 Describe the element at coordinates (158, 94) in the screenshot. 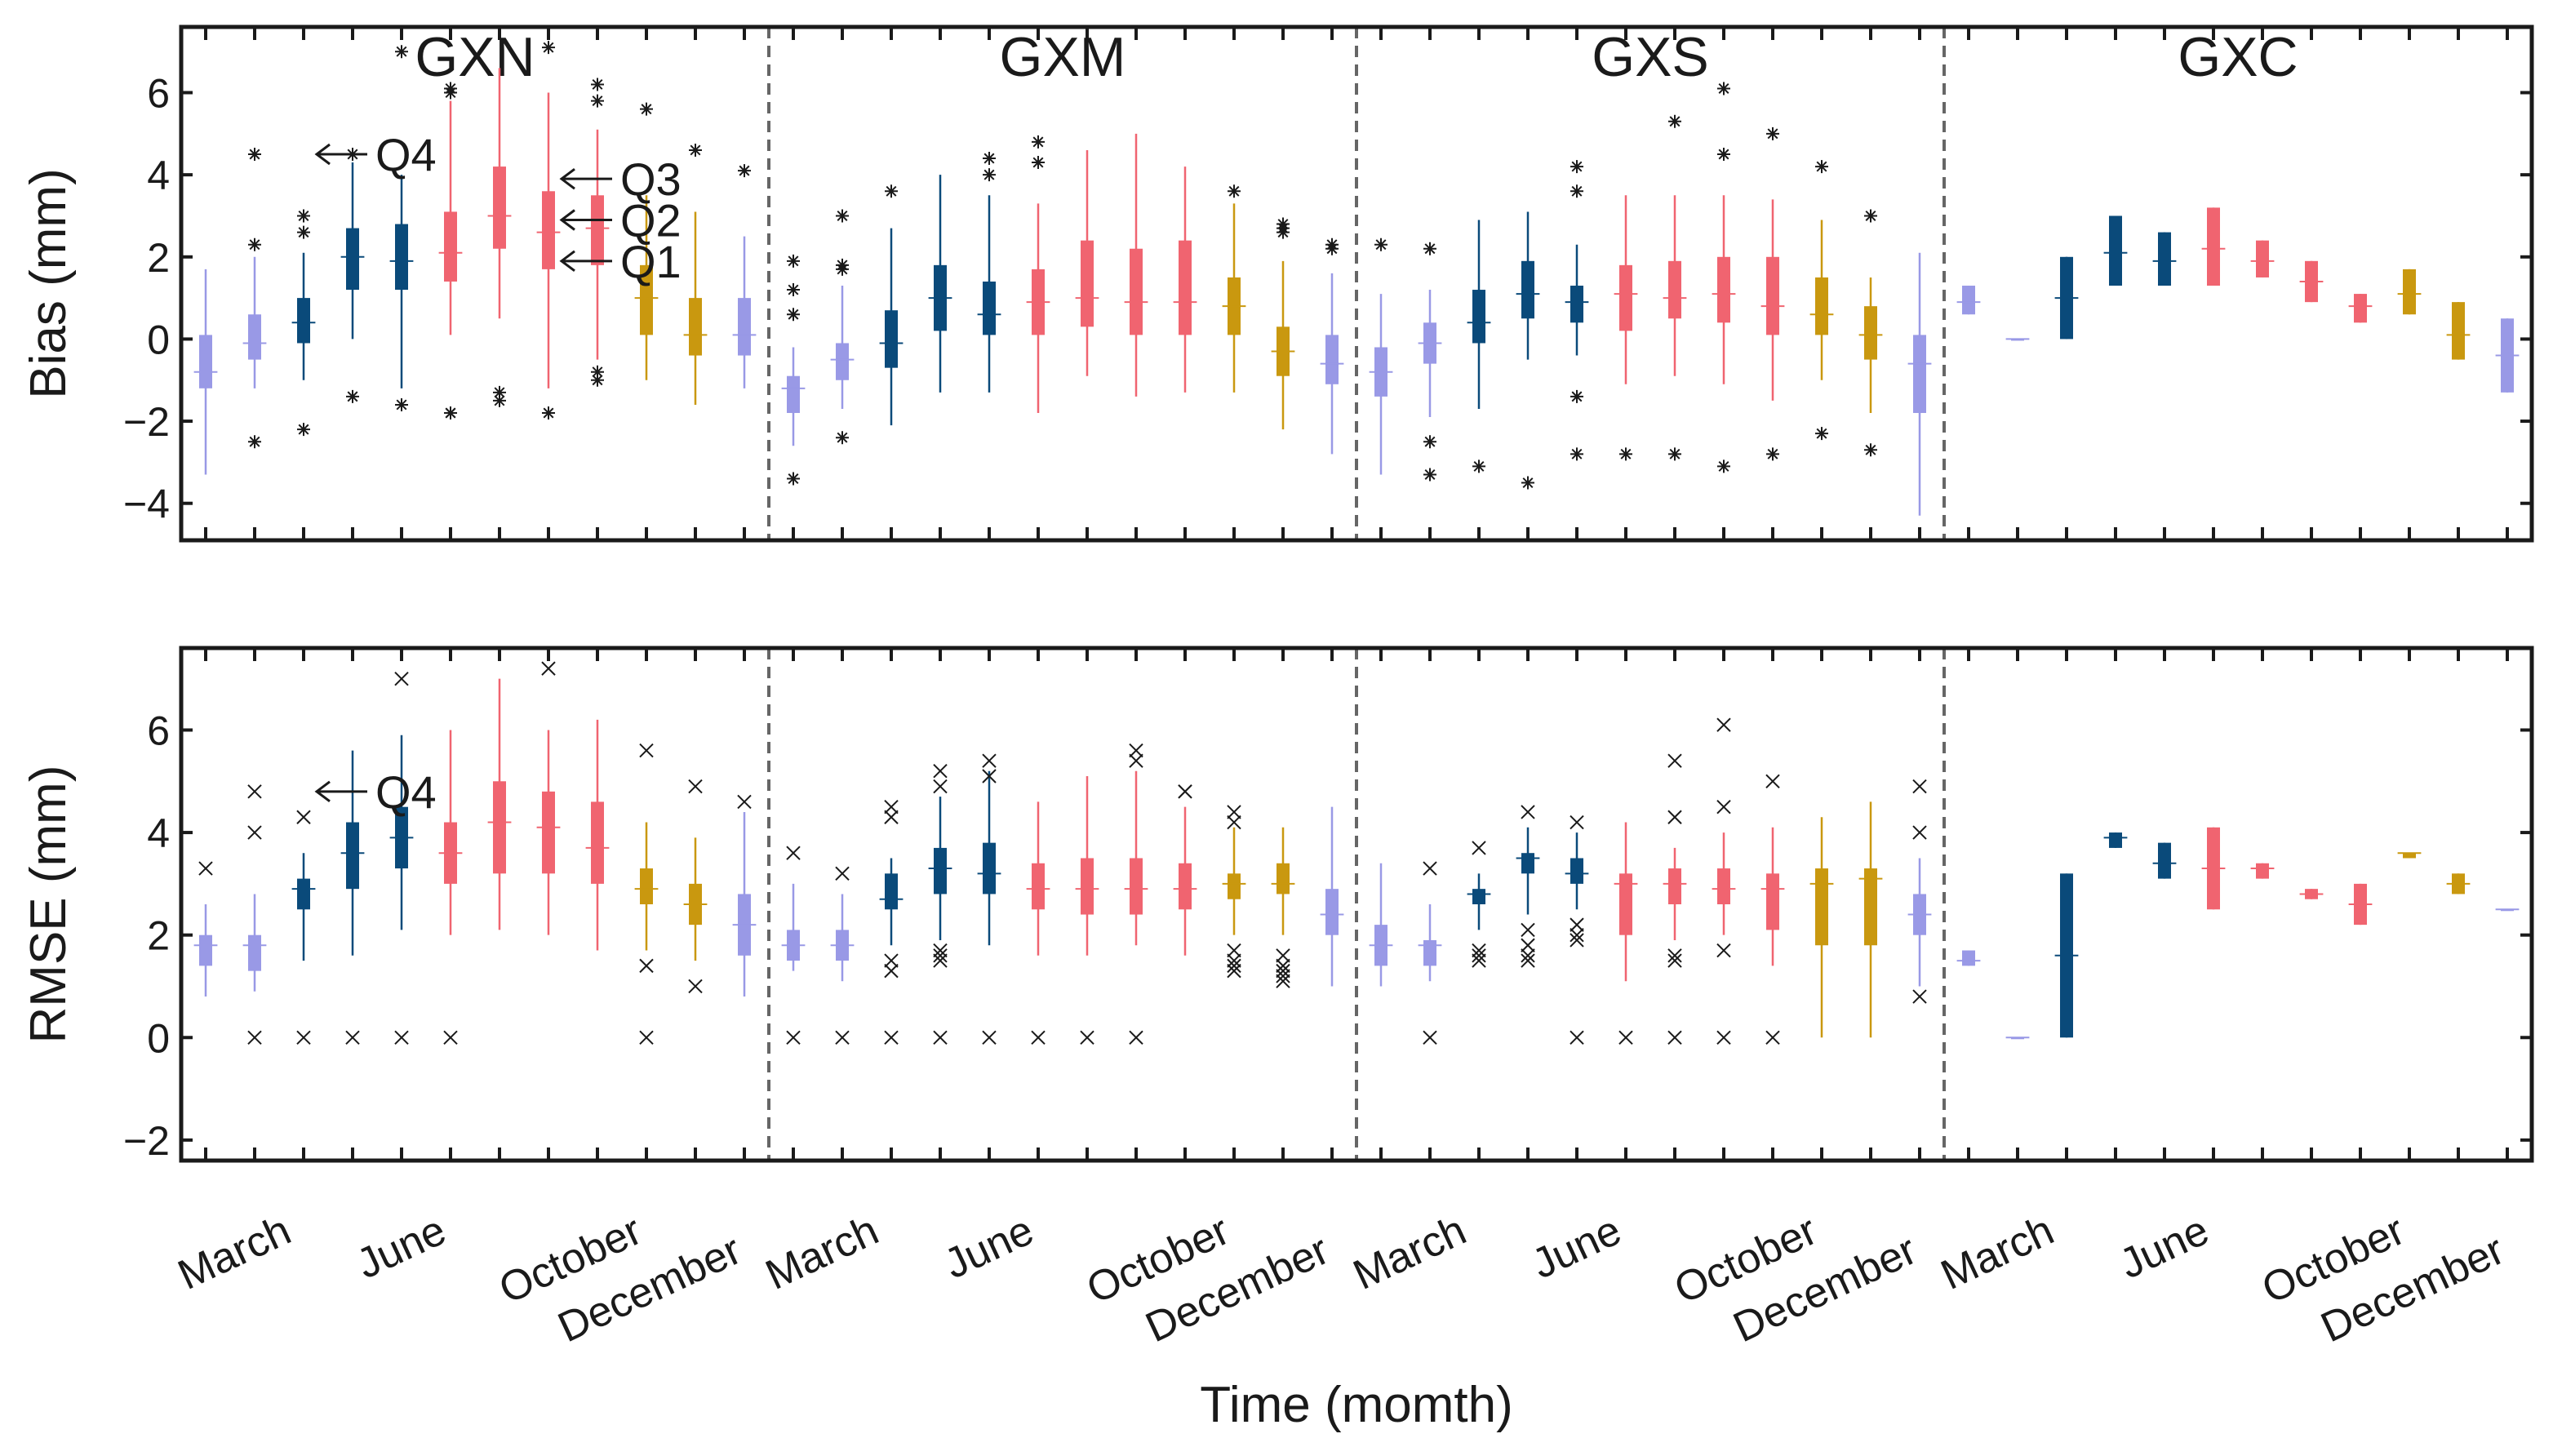

I see `y-tick-label: 6` at that location.